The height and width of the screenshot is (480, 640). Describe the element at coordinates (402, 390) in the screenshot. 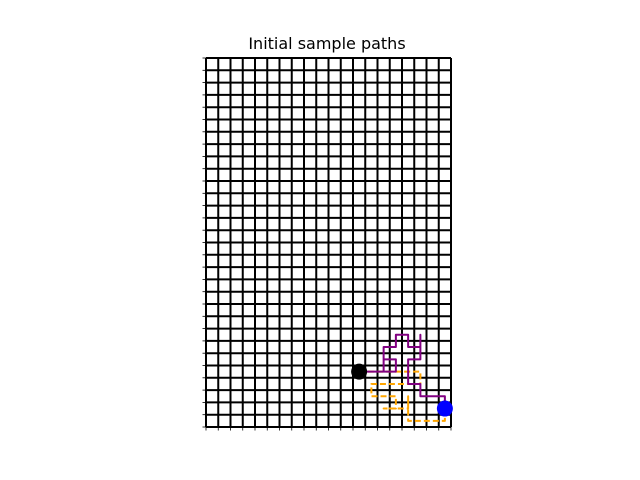

I see `endpoint-markers` at that location.